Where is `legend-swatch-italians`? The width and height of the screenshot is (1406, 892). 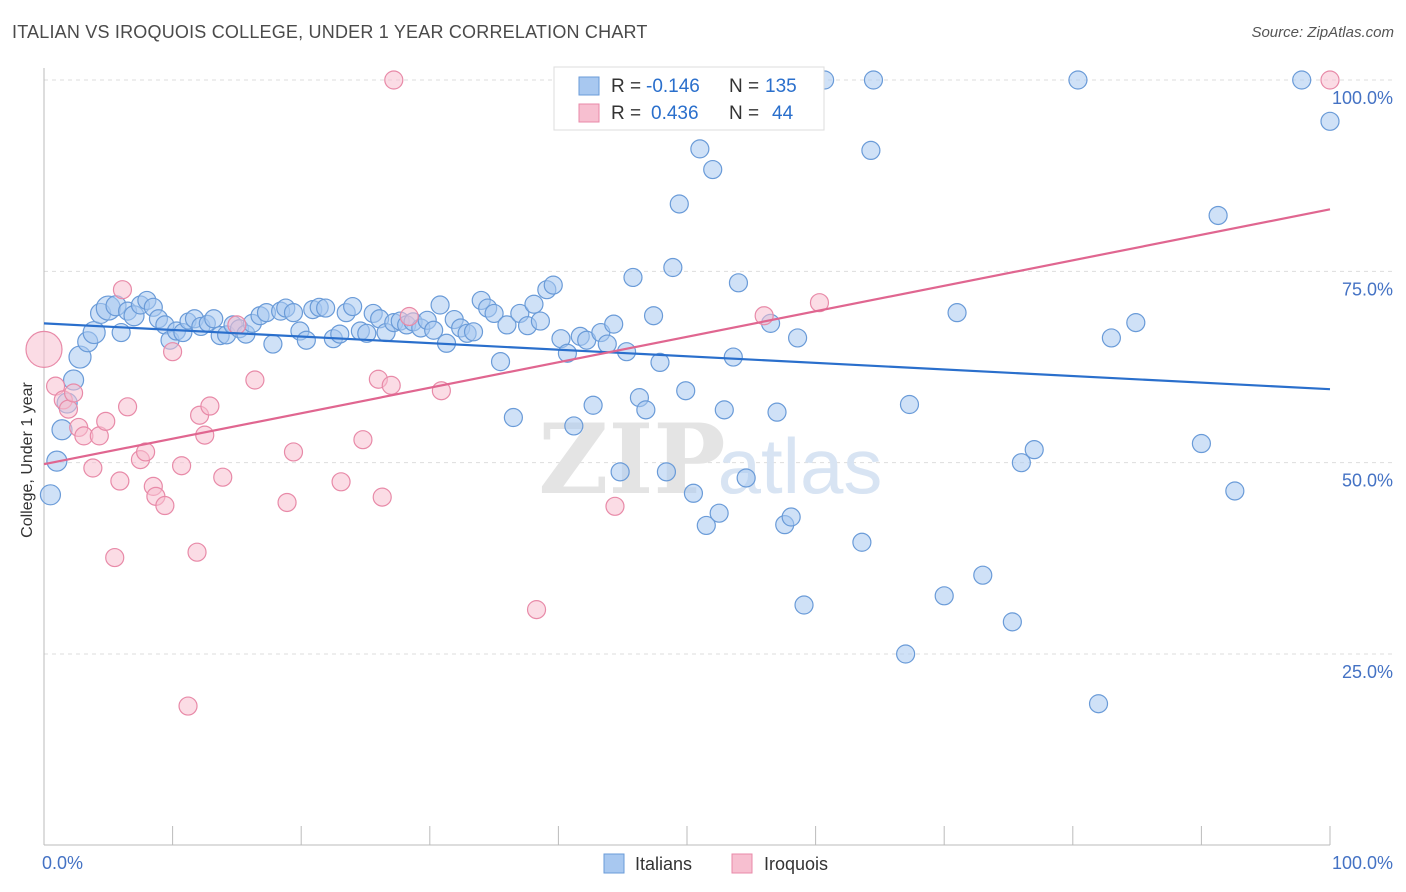
legend-swatch-italians is located at coordinates (589, 86).